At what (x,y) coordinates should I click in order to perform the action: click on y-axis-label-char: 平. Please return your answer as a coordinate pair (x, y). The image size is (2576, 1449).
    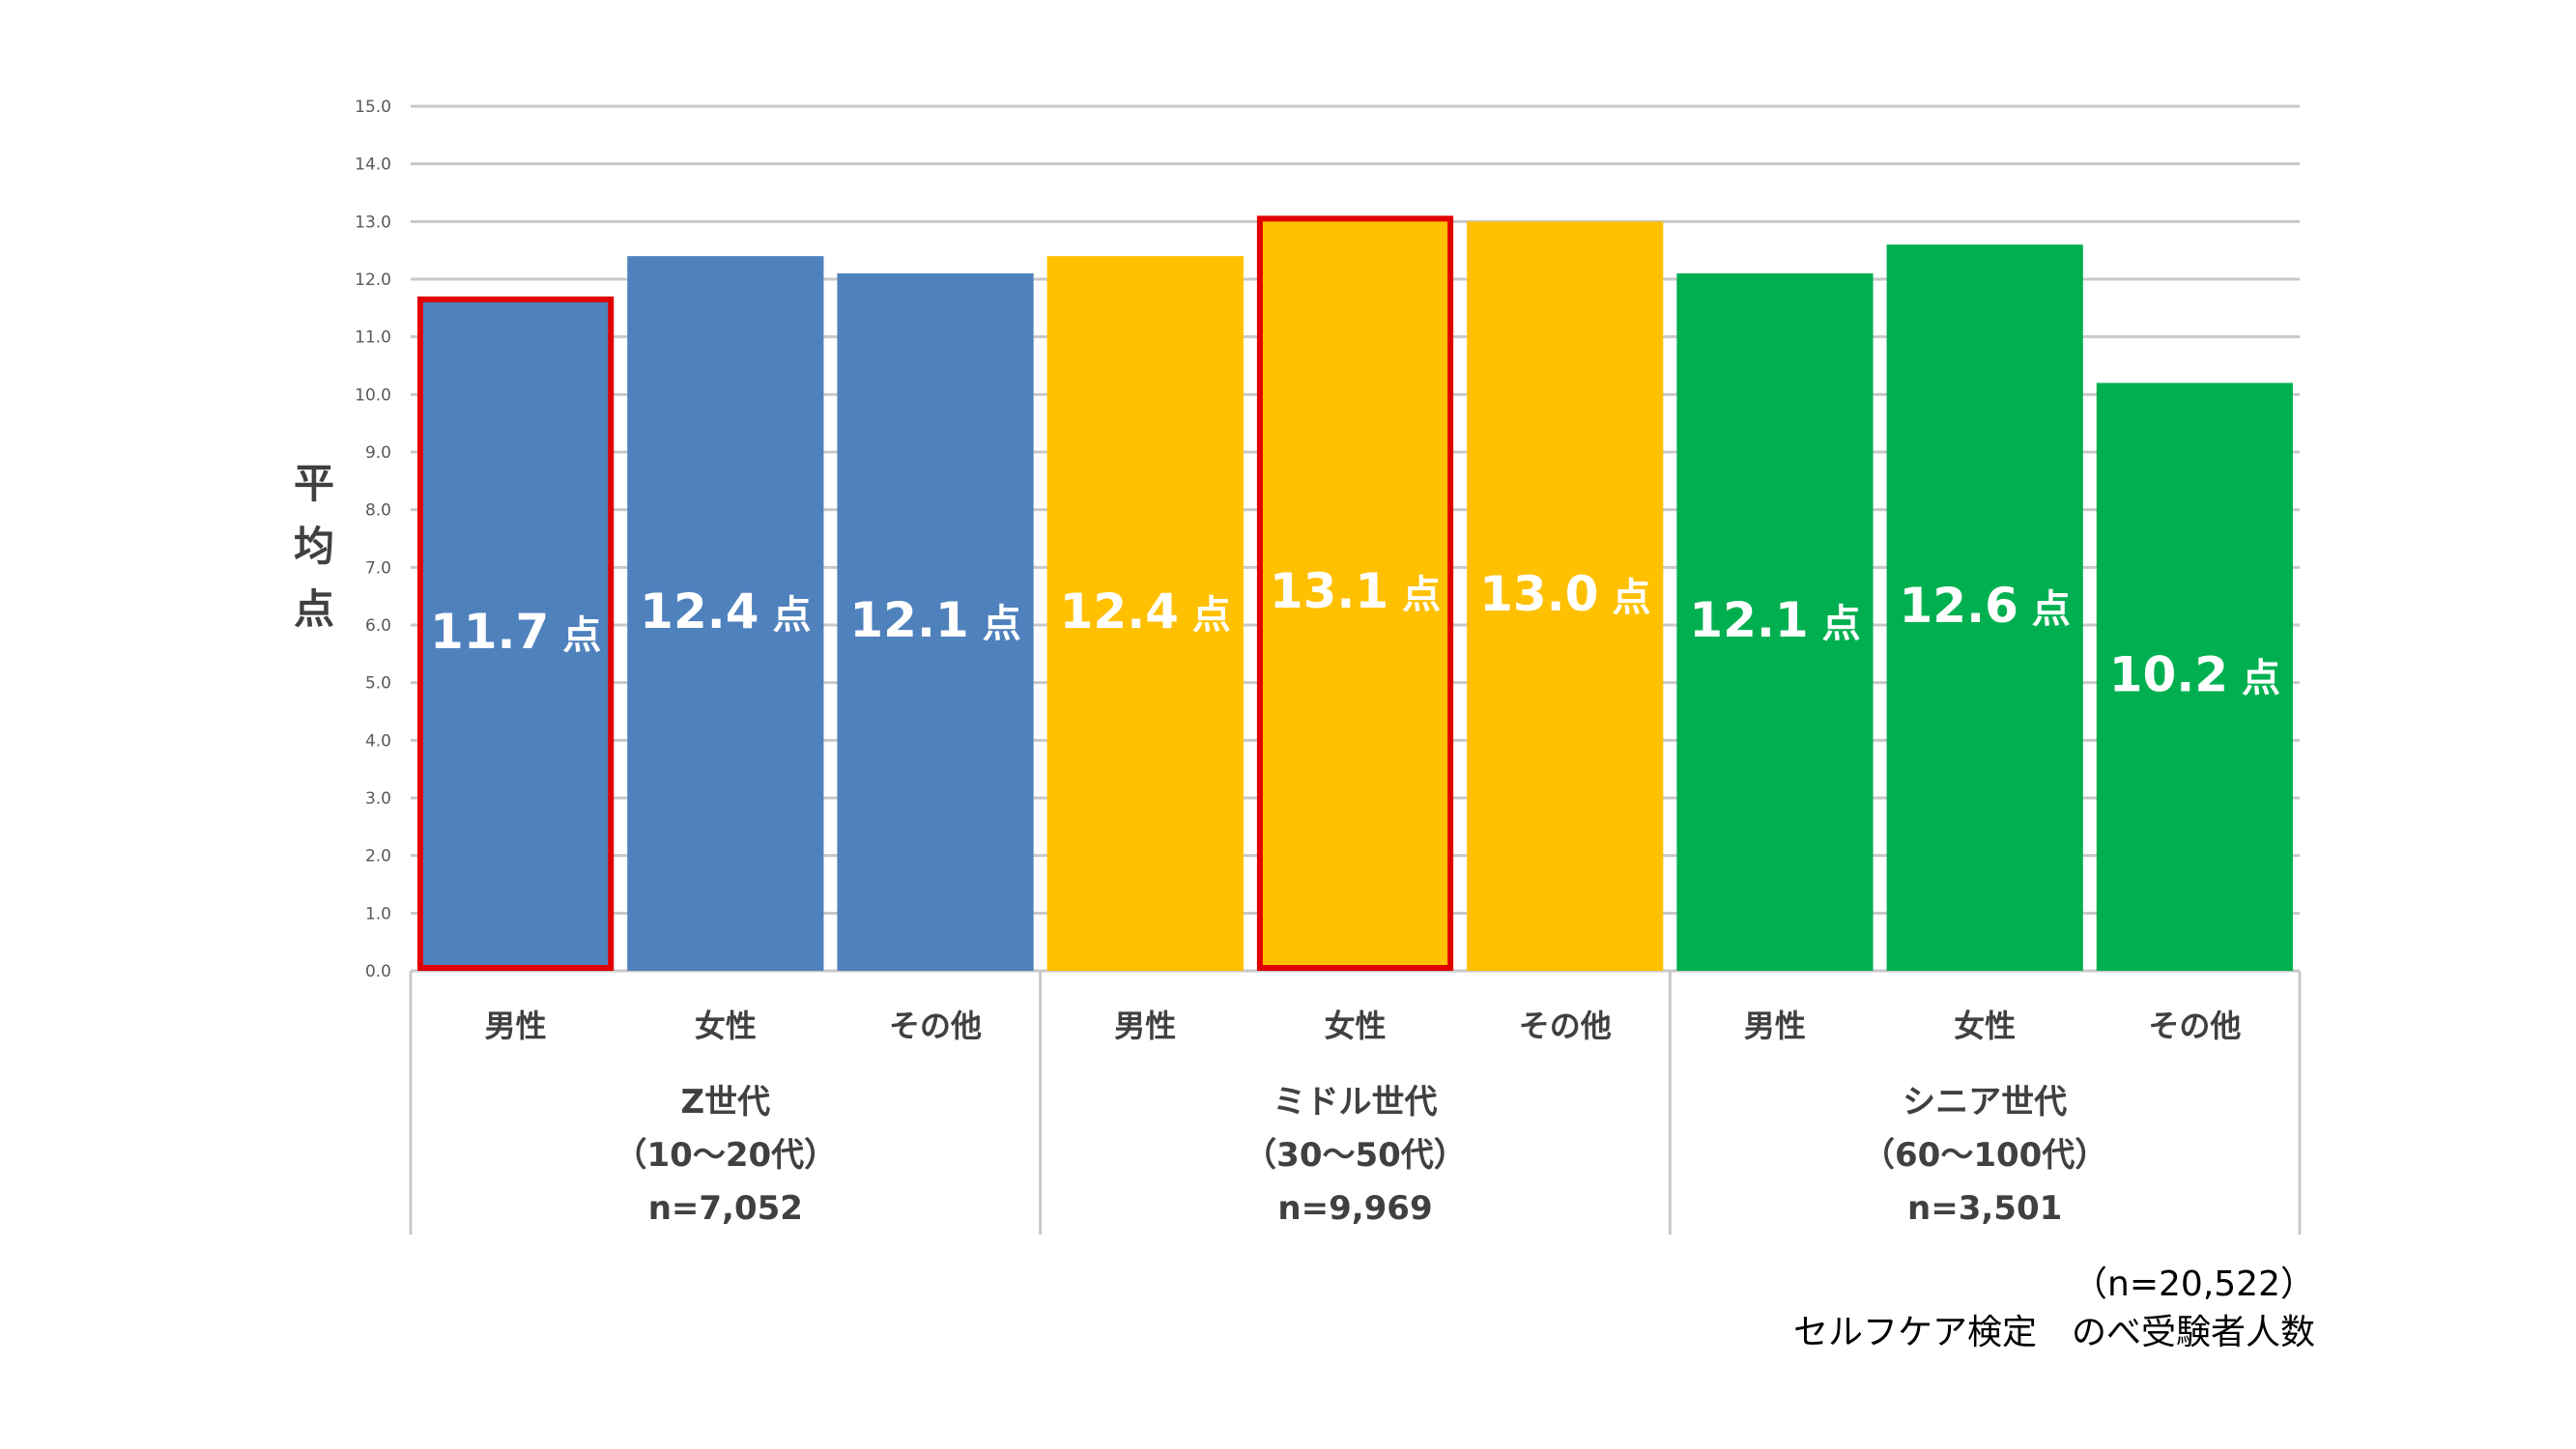
    Looking at the image, I should click on (314, 483).